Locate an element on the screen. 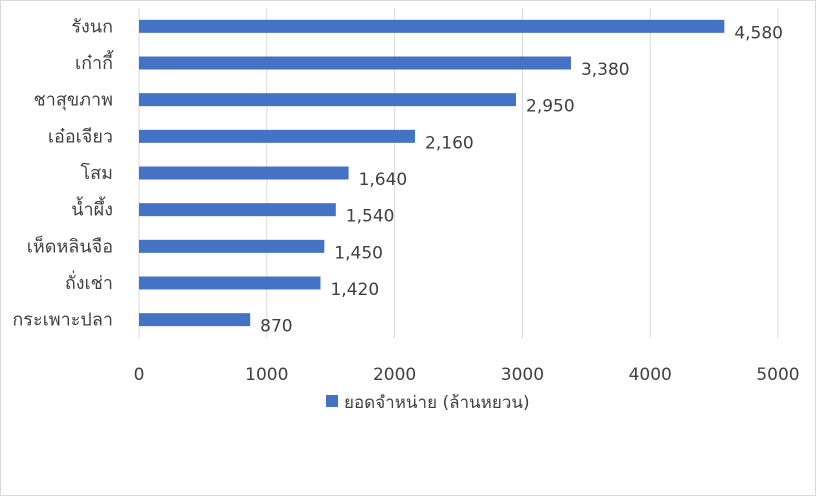  value-label: 1,540 is located at coordinates (370, 217).